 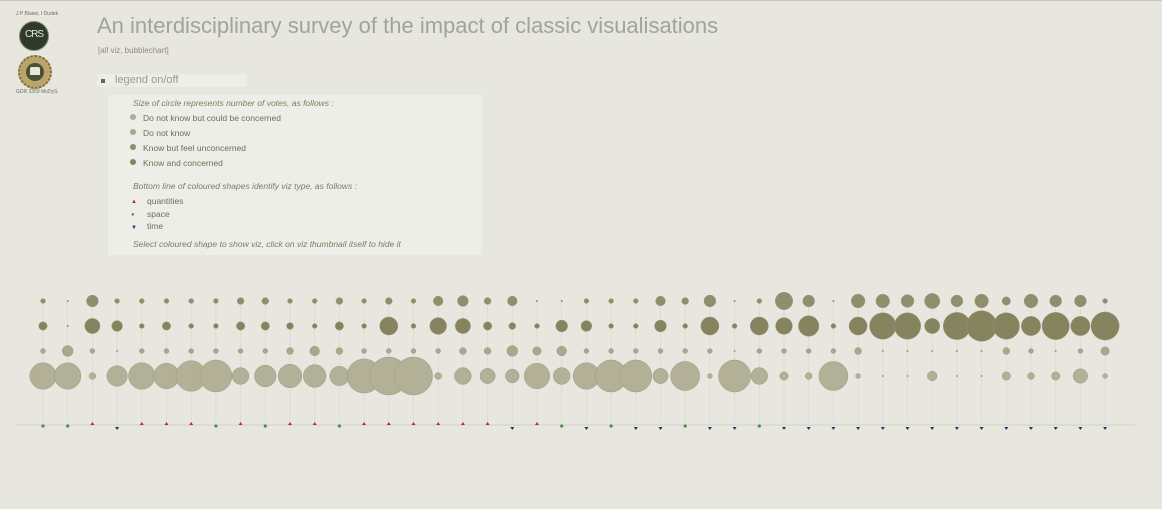 I want to click on legend-toggle-label: legend on/off, so click(x=147, y=80).